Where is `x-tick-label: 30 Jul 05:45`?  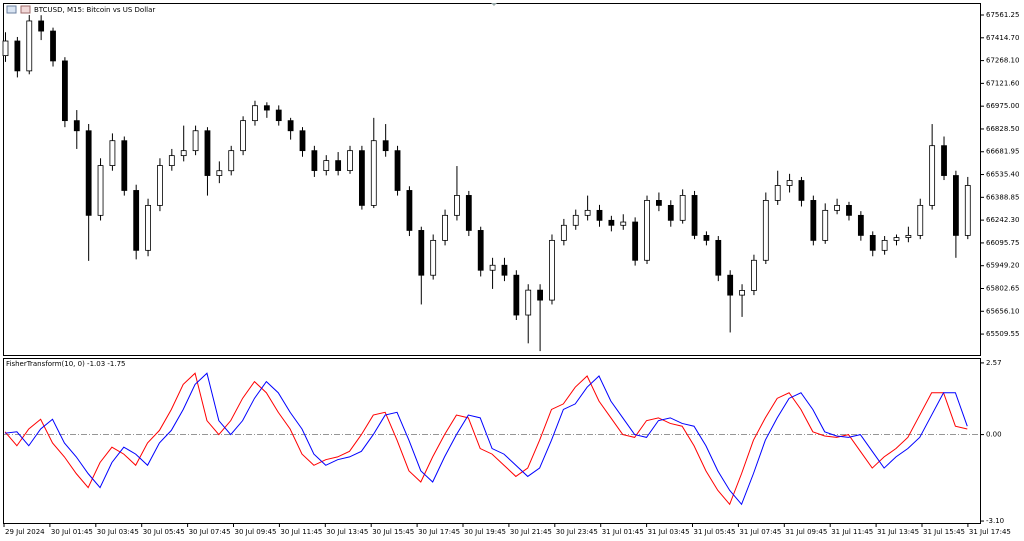
x-tick-label: 30 Jul 05:45 is located at coordinates (164, 532).